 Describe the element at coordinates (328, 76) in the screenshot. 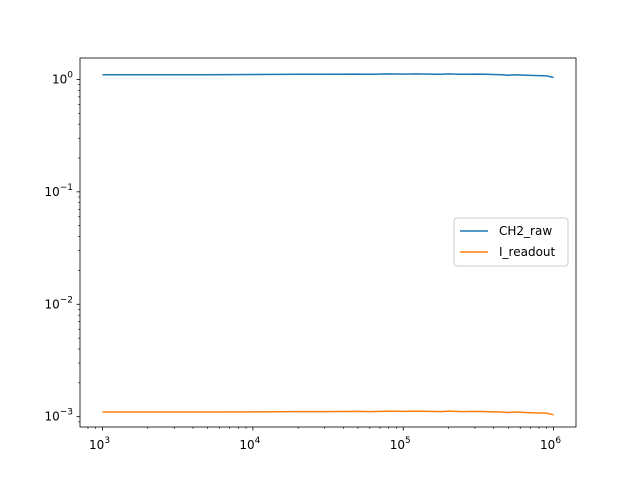

I see `series-line-CH2_raw` at that location.